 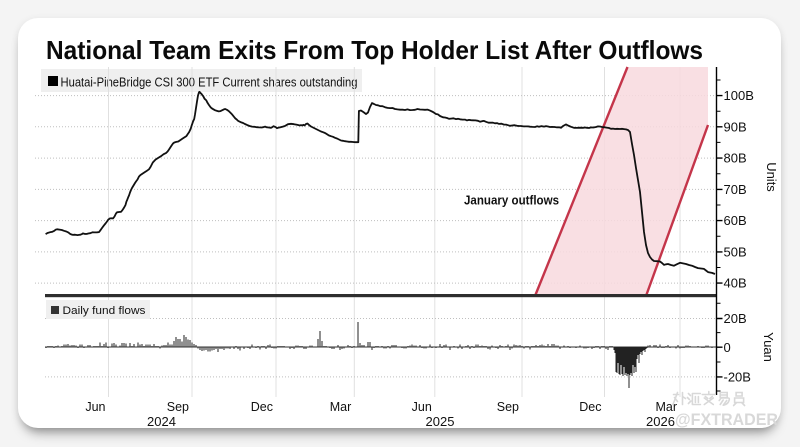 I want to click on svg-text: 80B, so click(x=735, y=158).